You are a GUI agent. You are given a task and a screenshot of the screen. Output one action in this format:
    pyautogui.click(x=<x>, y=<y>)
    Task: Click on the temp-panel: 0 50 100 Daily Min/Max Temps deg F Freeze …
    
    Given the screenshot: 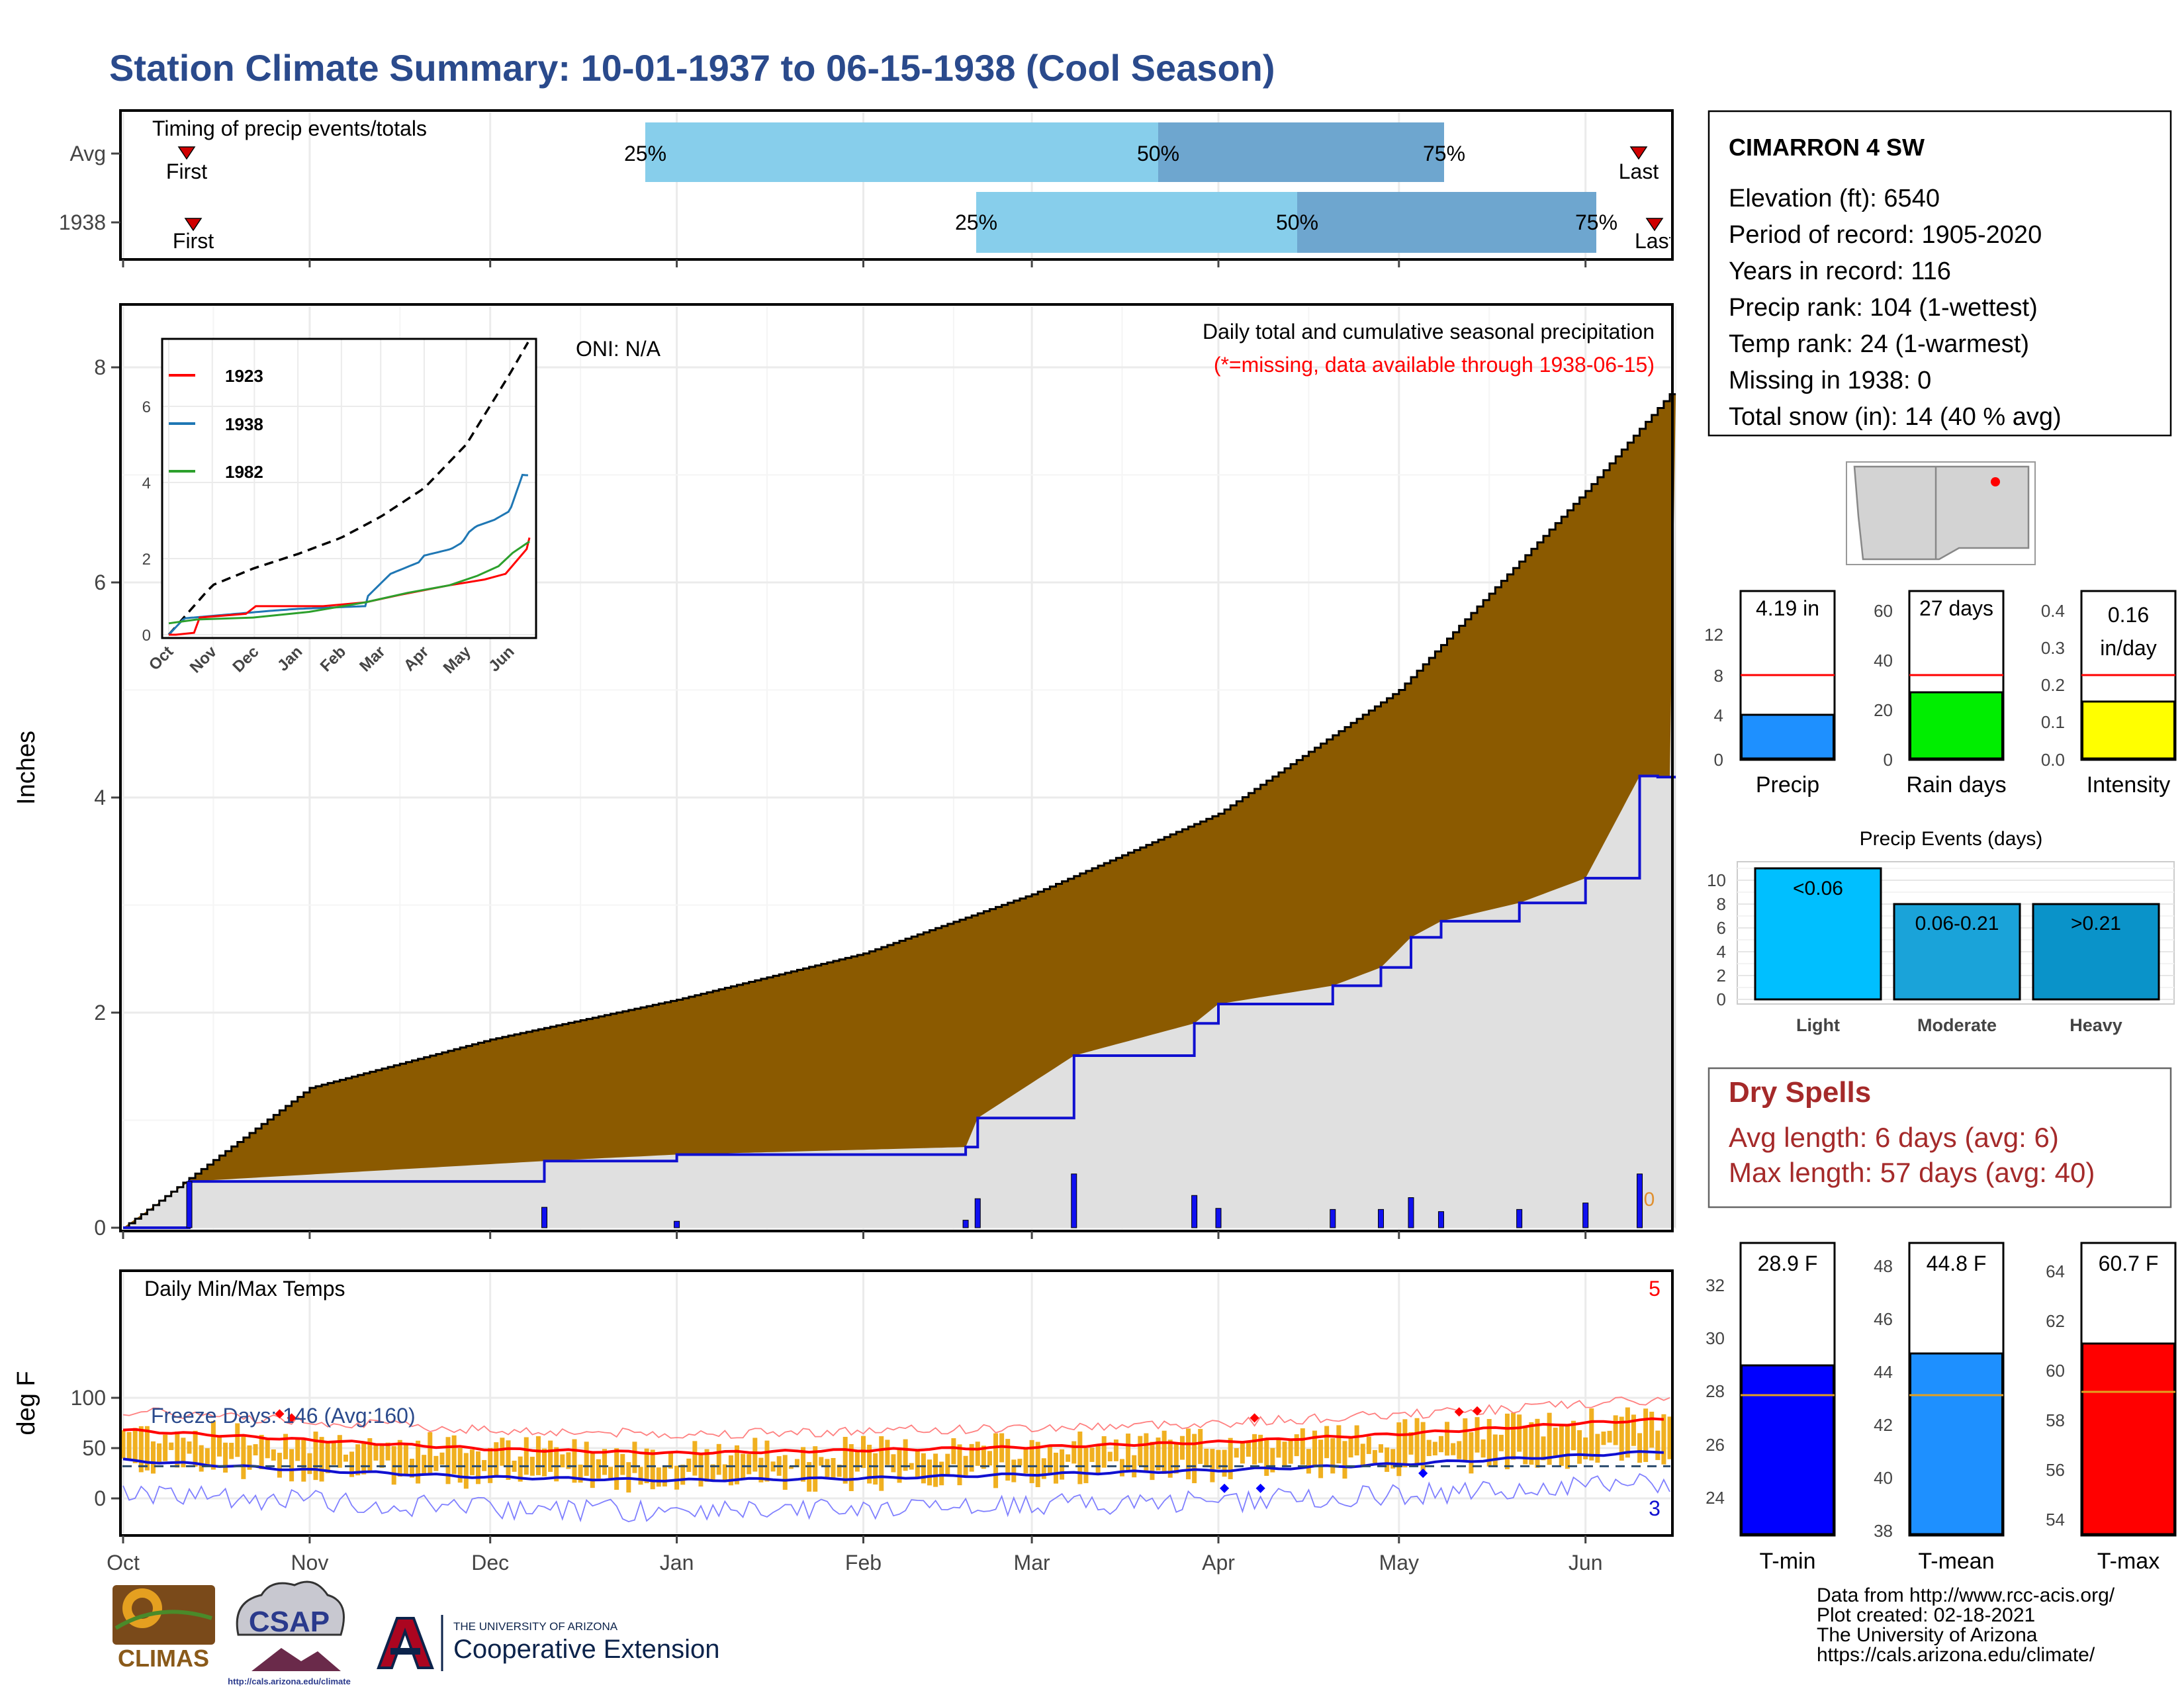 What is the action you would take?
    pyautogui.click(x=843, y=1403)
    